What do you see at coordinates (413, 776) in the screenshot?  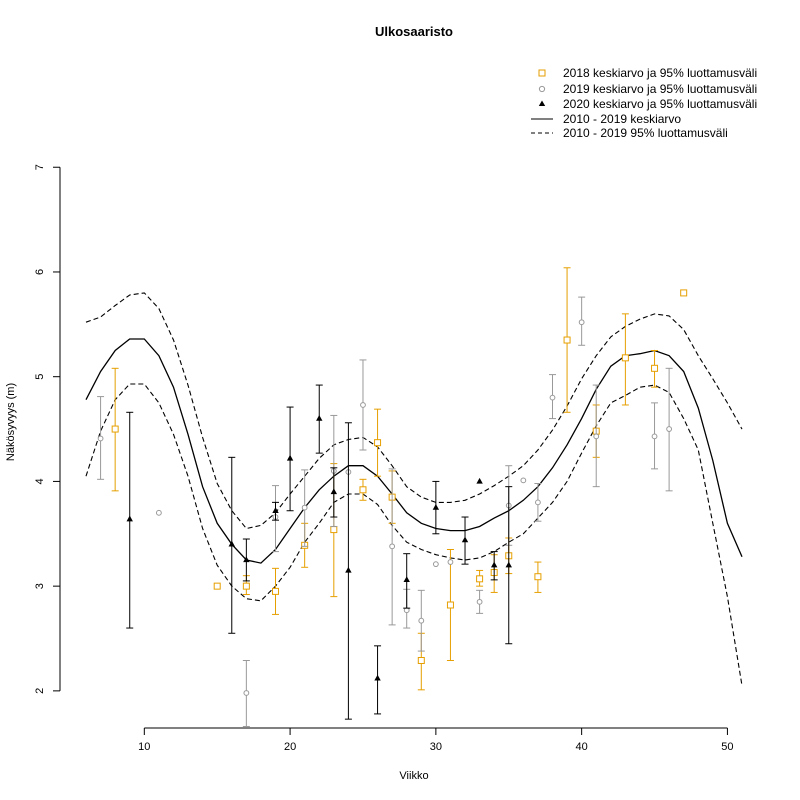 I see `x-axis-label: Viikko` at bounding box center [413, 776].